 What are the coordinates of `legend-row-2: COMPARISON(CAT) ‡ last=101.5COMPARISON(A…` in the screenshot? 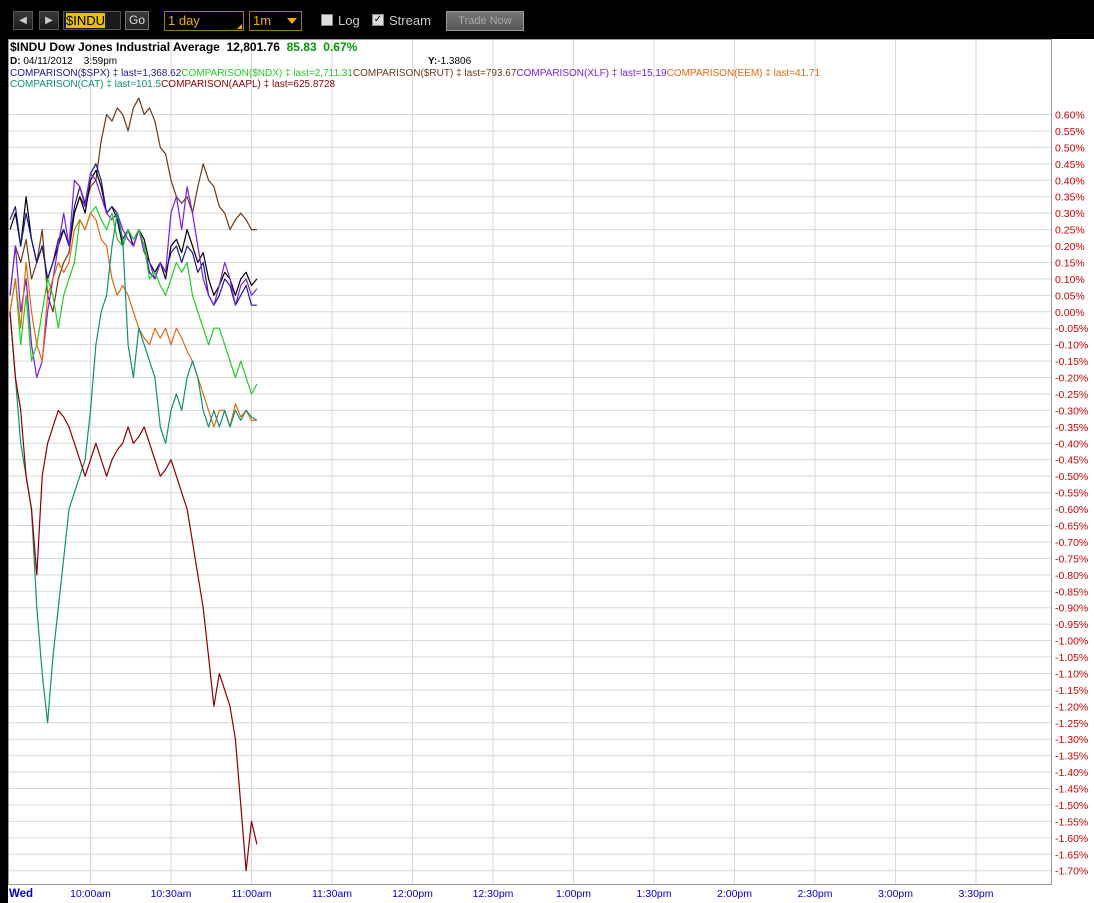 It's located at (360, 84).